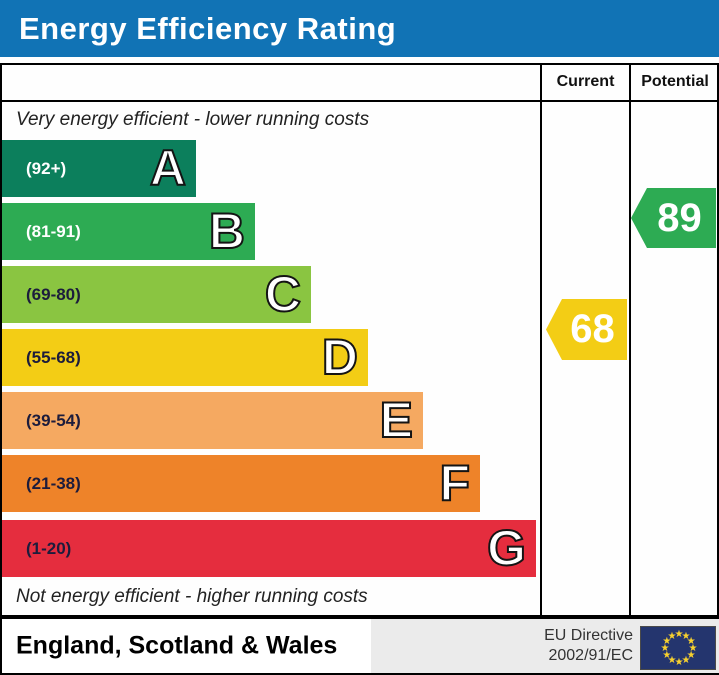  I want to click on band-D: (55-68) D, so click(185, 357).